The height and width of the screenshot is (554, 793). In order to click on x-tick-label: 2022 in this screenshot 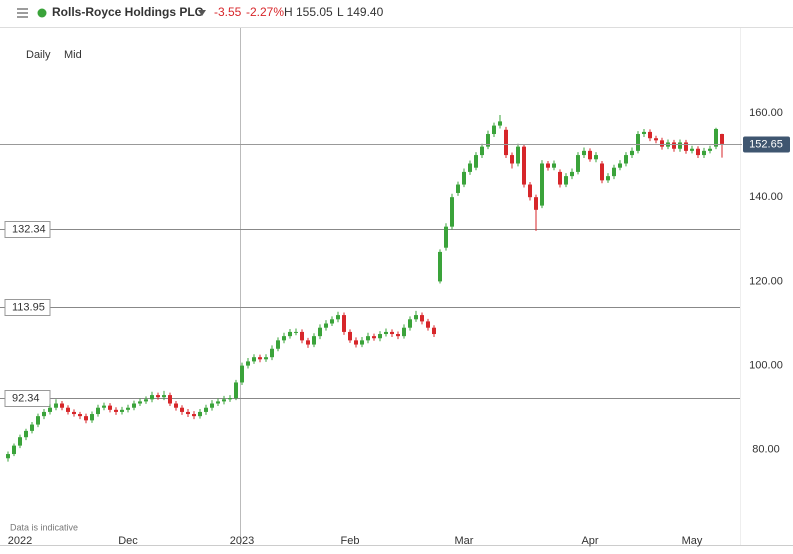, I will do `click(20, 541)`.